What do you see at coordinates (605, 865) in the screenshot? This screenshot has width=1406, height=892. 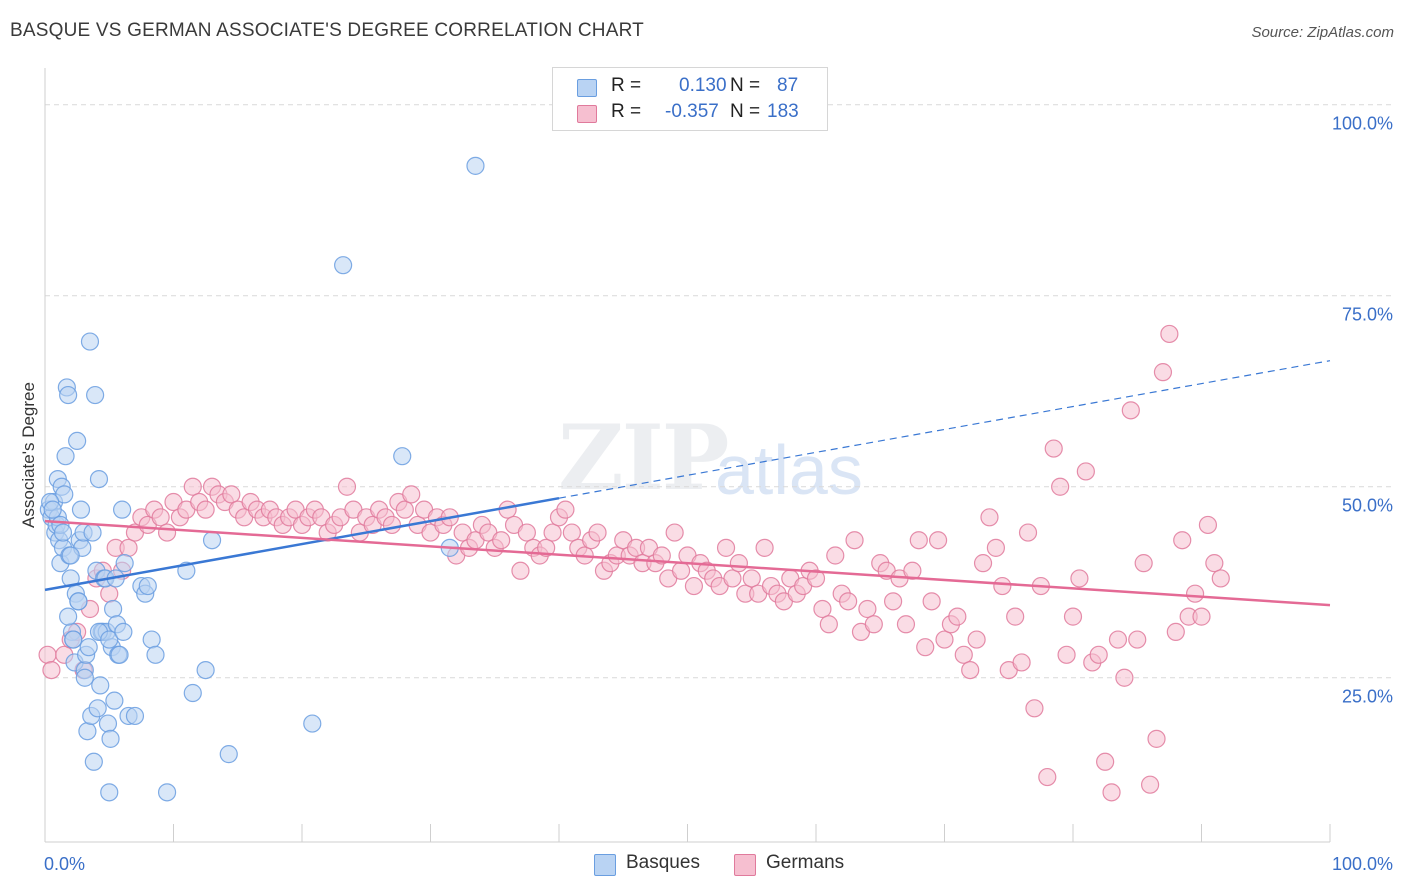 I see `bottom-swatch-basques` at bounding box center [605, 865].